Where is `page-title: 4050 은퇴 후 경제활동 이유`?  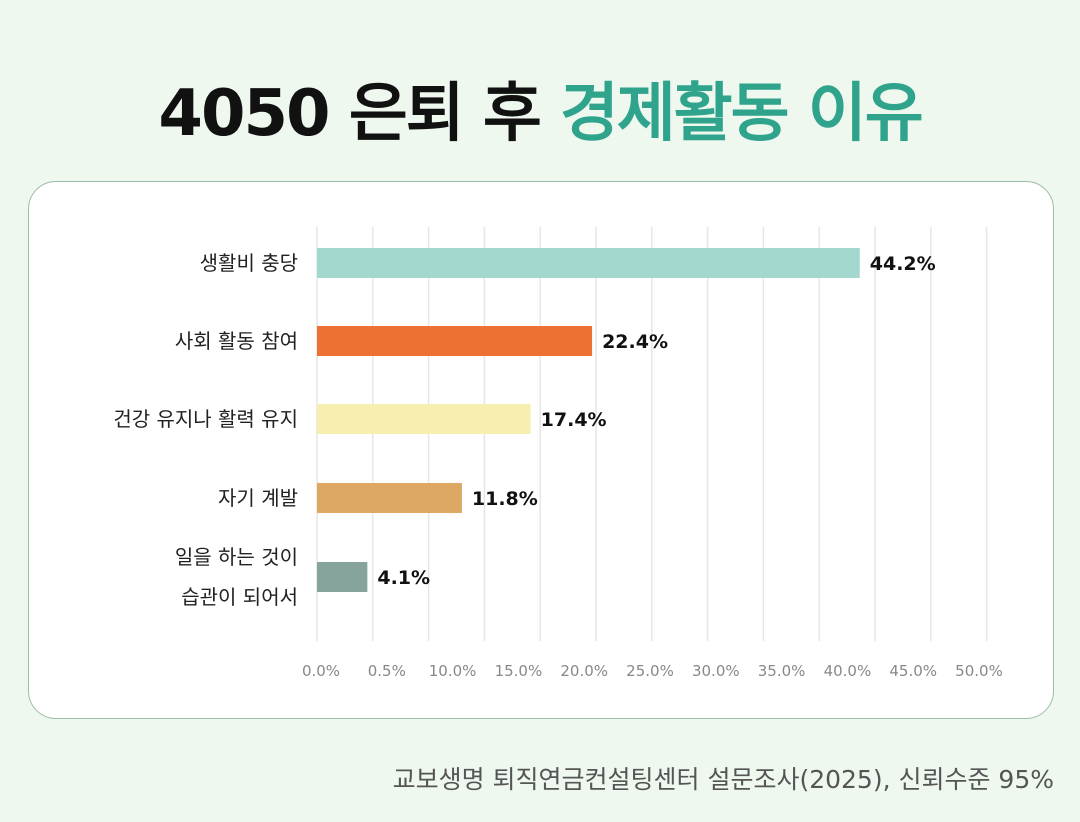
page-title: 4050 은퇴 후 경제활동 이유 is located at coordinates (540, 108).